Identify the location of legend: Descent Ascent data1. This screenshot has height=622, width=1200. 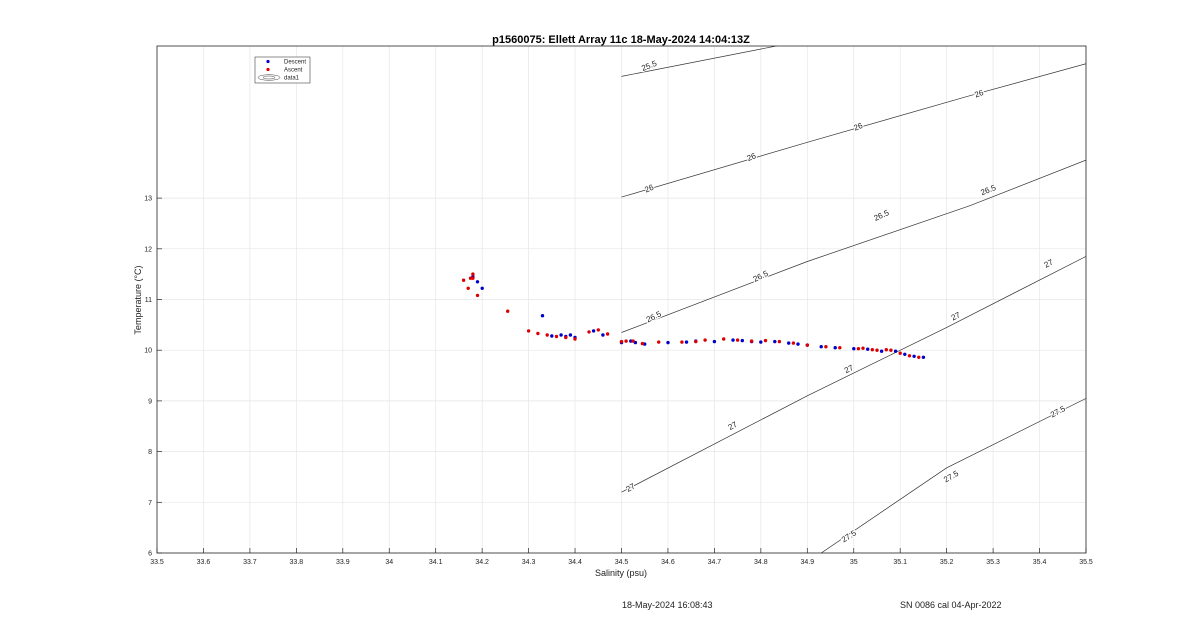
(282, 70).